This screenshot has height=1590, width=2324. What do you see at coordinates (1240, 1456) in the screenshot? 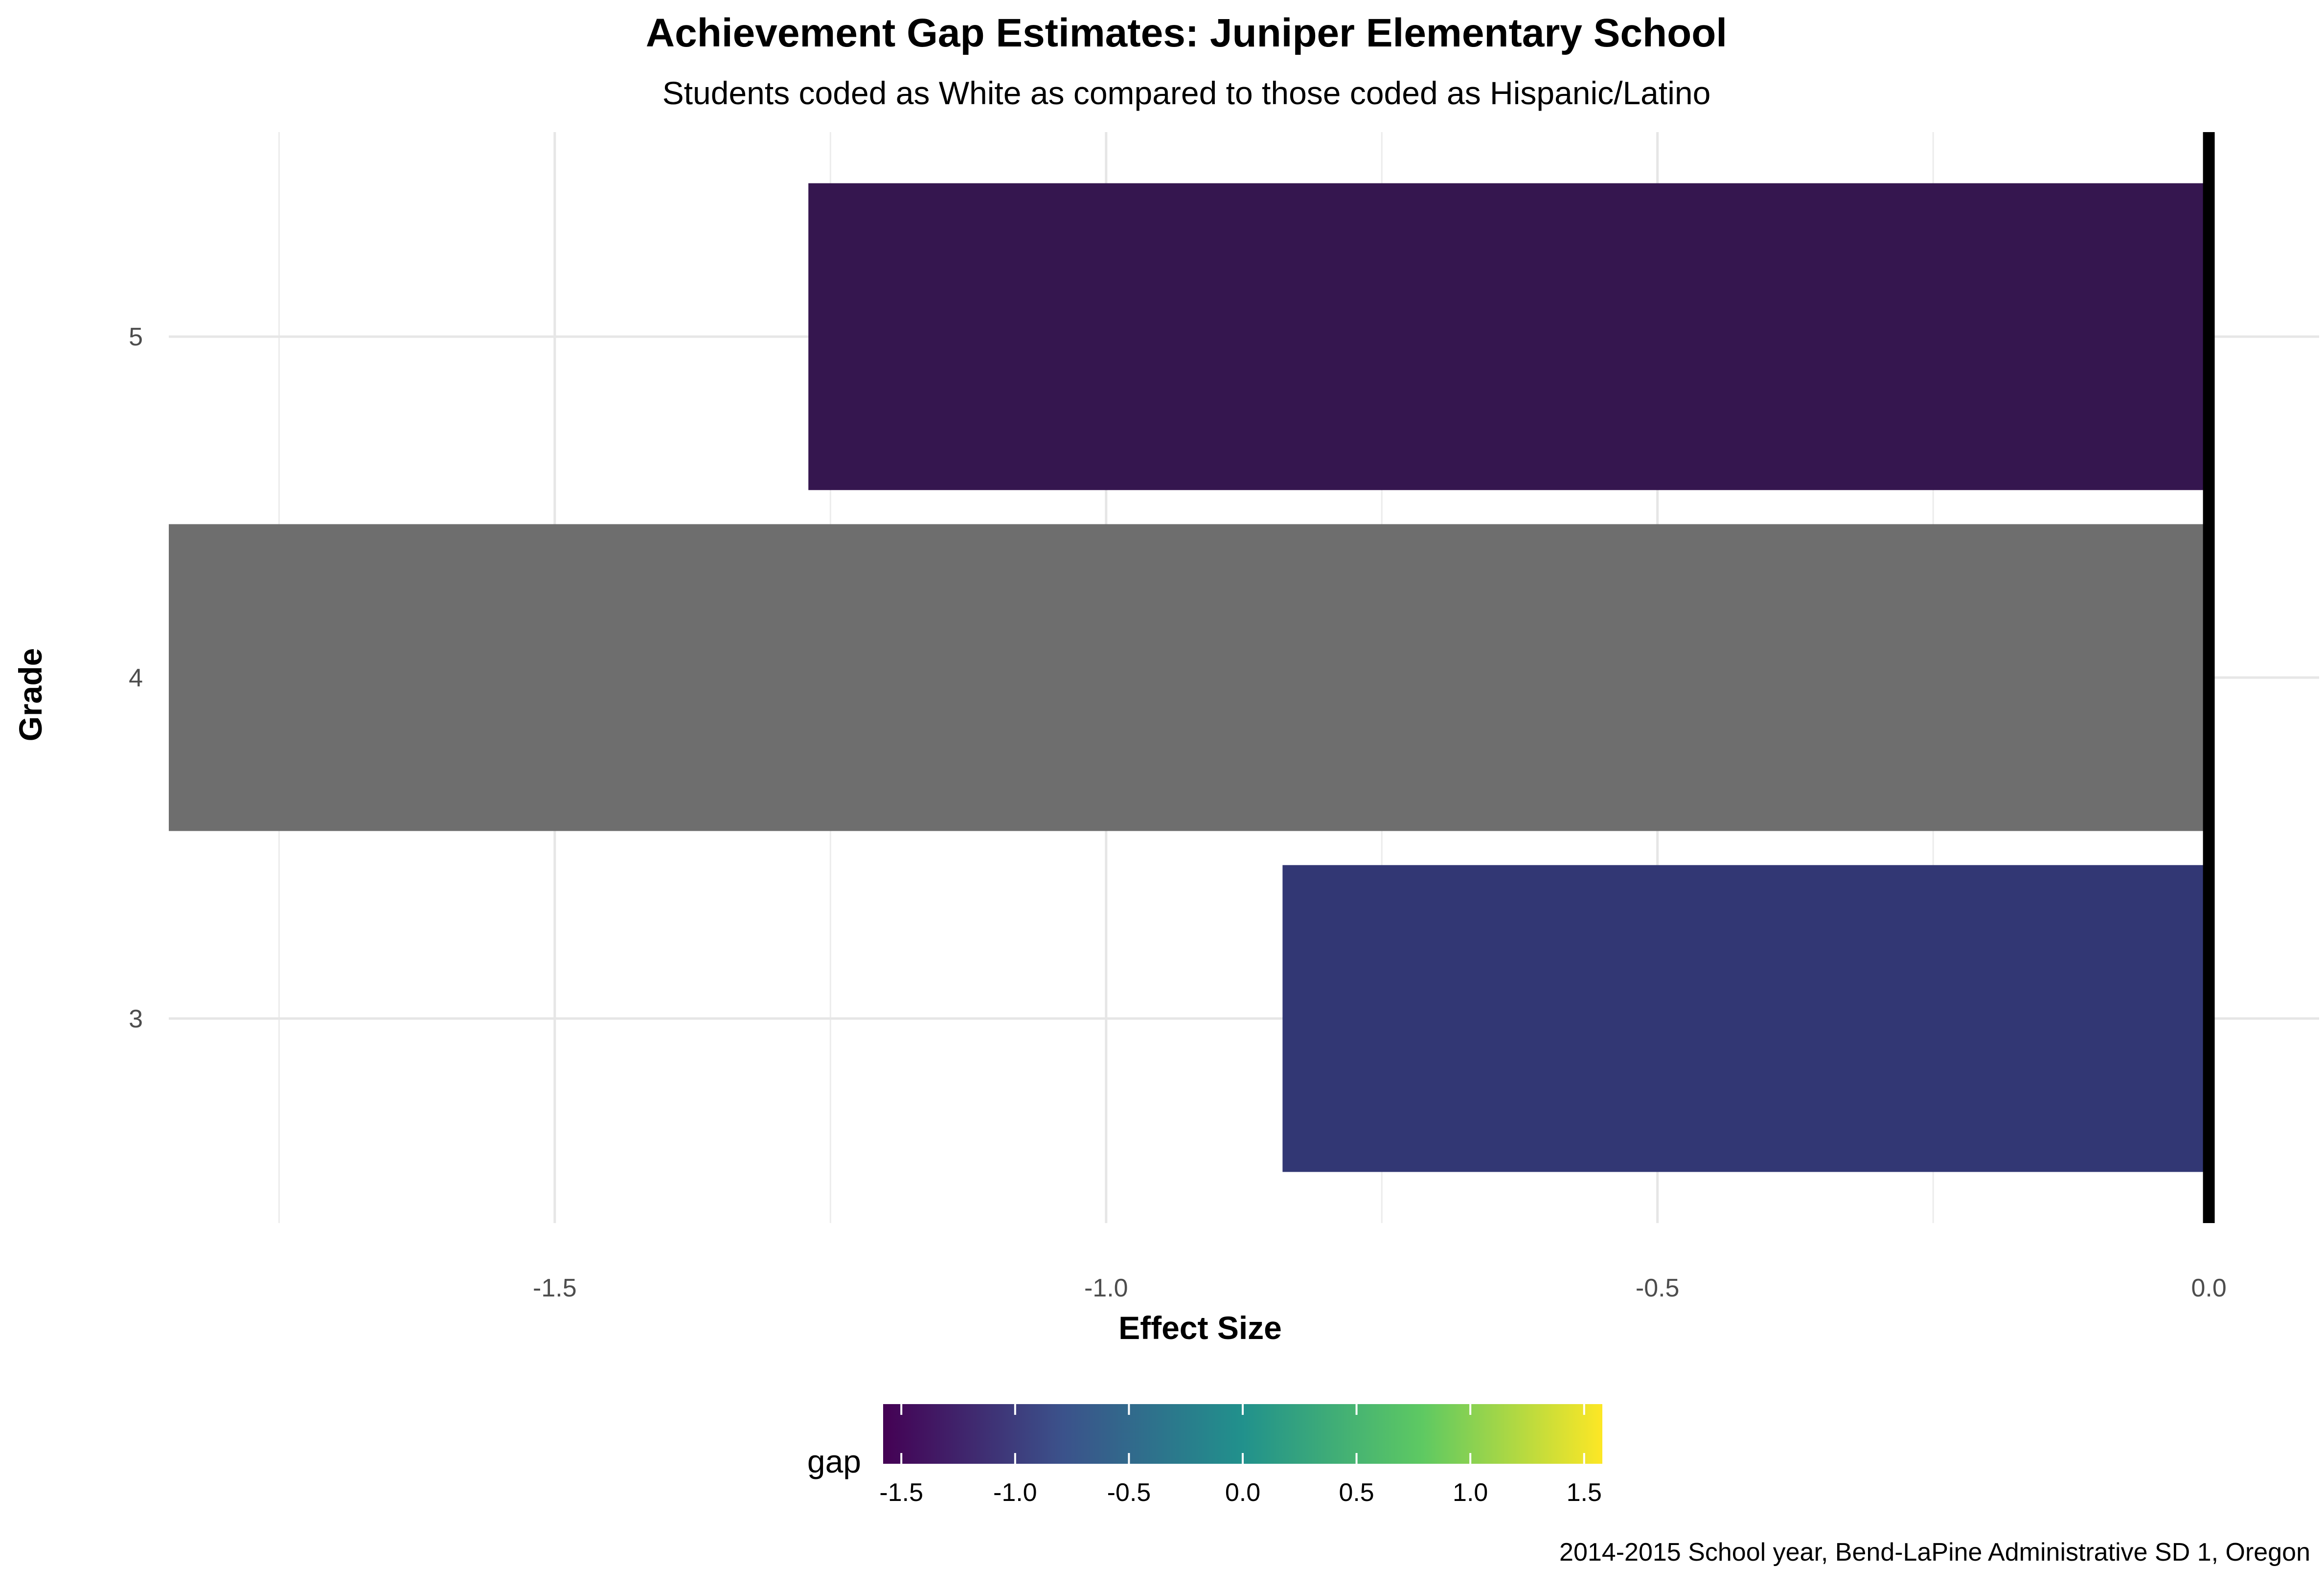
I see `legend-ticks: -1.5 -1.0 -0.5 0.0 0.5 1.0 1.5` at bounding box center [1240, 1456].